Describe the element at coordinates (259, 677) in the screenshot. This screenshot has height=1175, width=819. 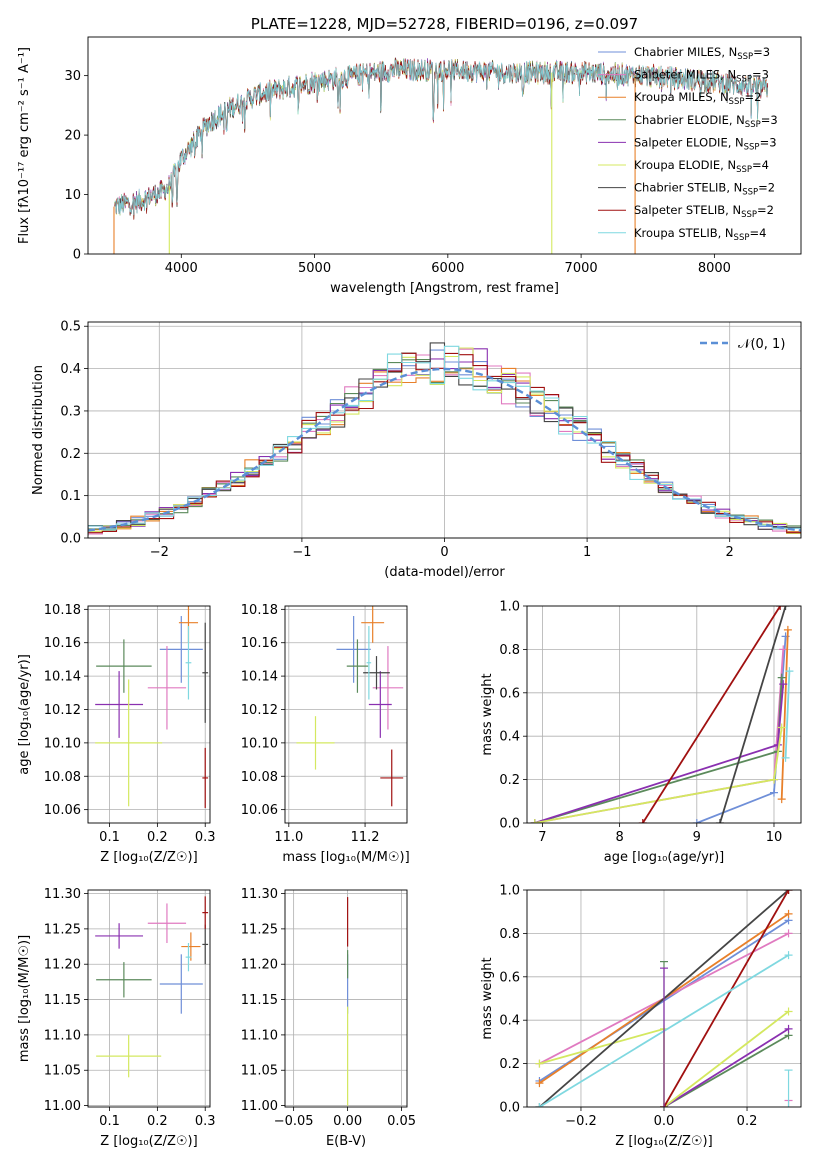
I see `y-tick-label: 10.14` at that location.